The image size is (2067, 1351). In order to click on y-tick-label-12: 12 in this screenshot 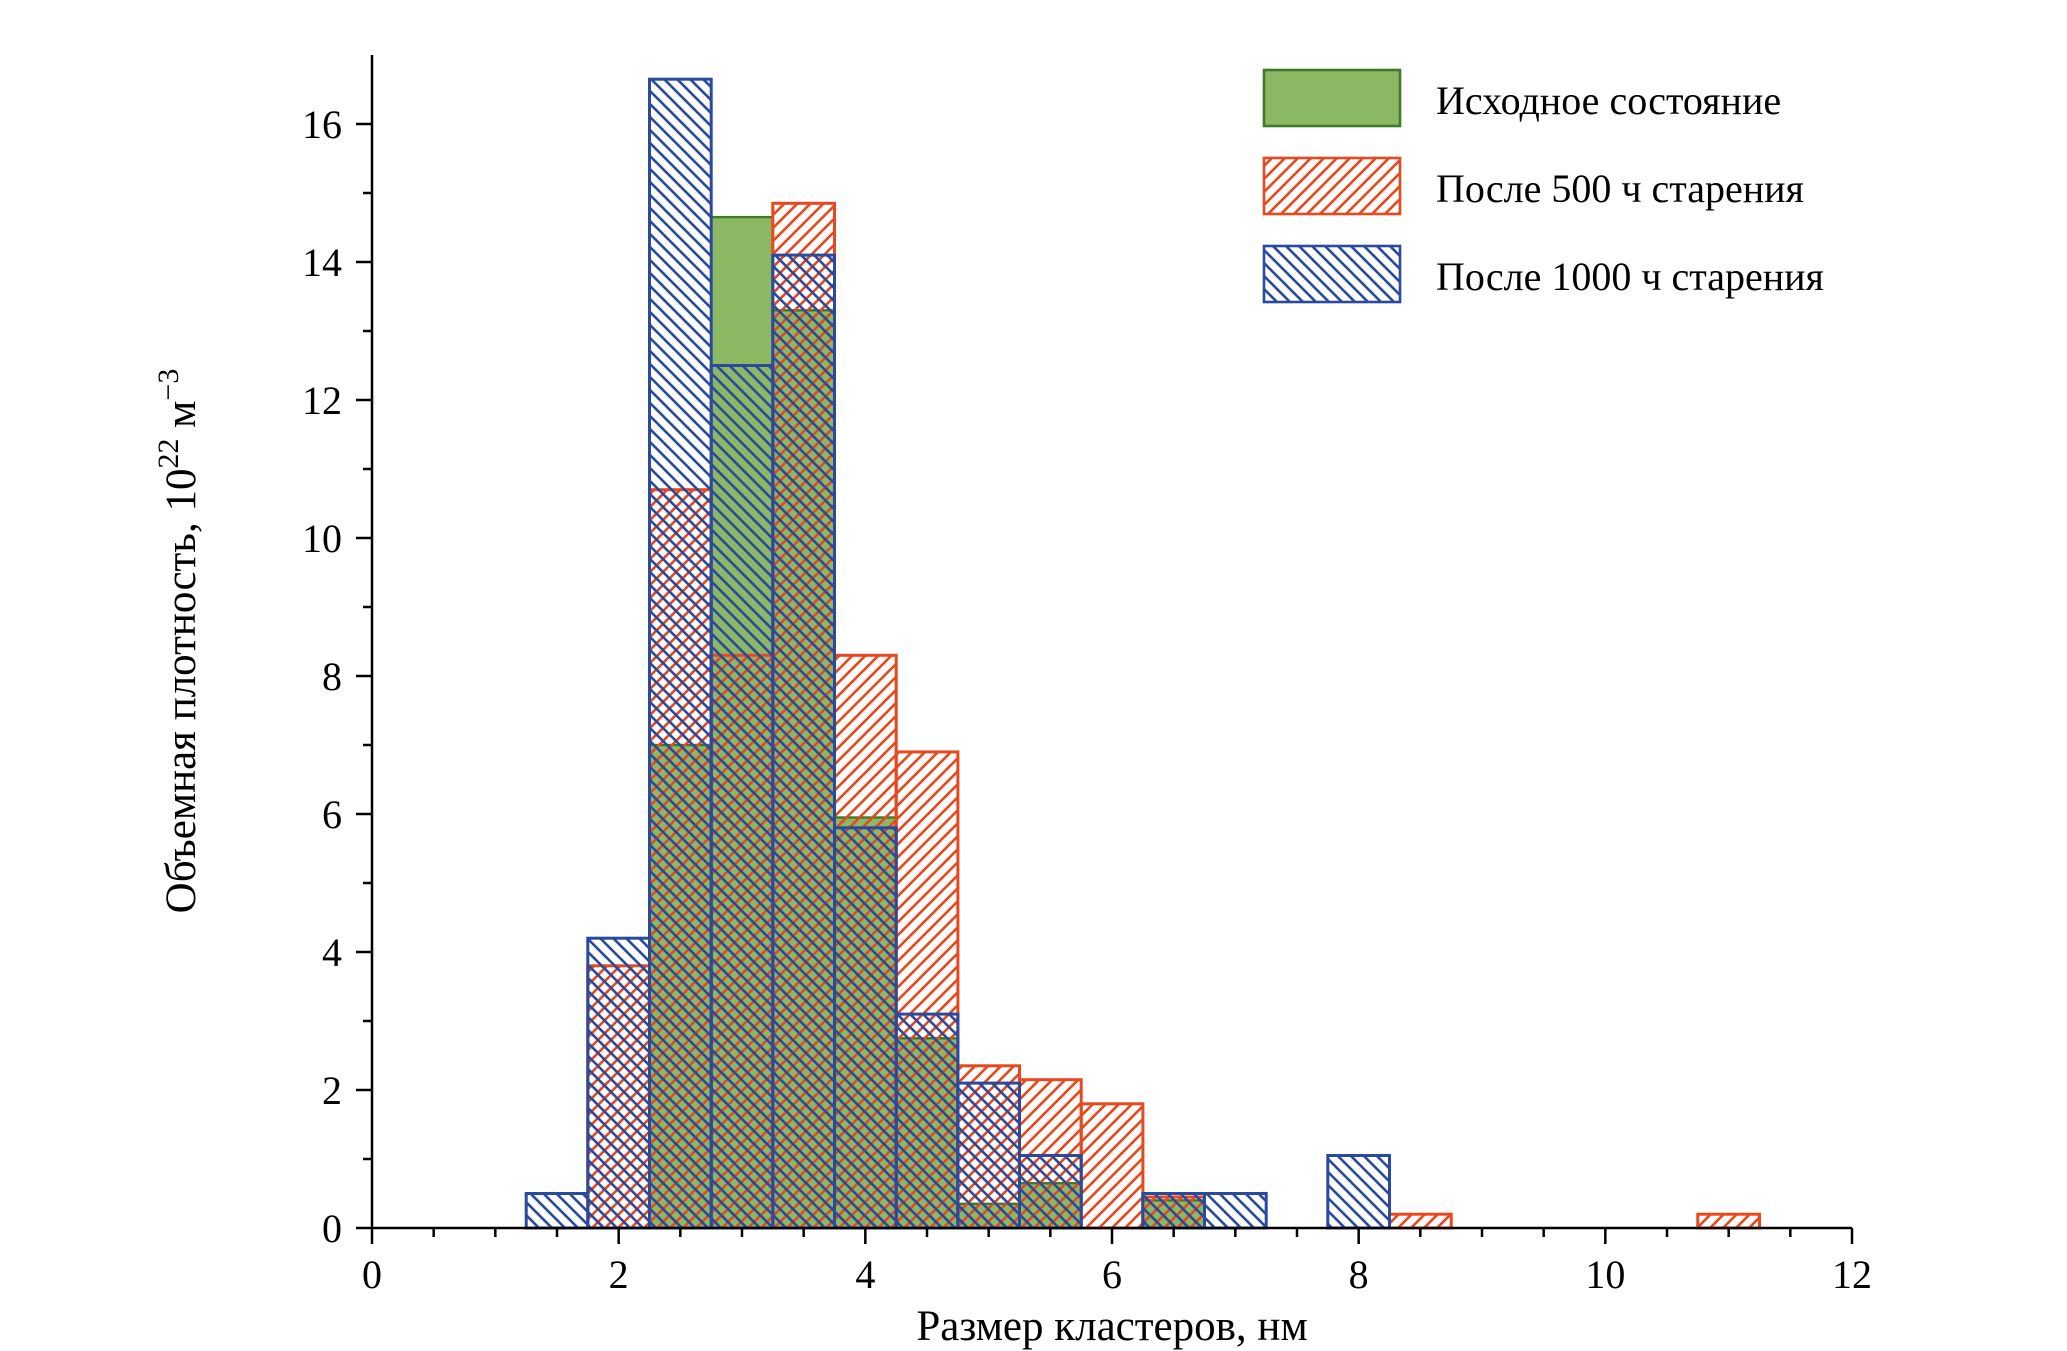, I will do `click(322, 400)`.